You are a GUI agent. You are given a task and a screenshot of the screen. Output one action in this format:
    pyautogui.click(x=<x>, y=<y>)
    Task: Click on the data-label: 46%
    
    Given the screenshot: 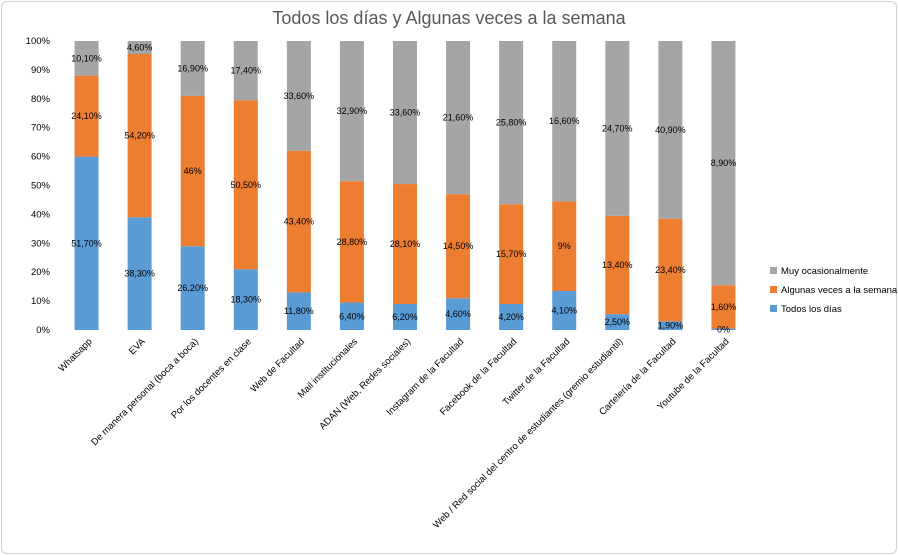 What is the action you would take?
    pyautogui.click(x=193, y=171)
    